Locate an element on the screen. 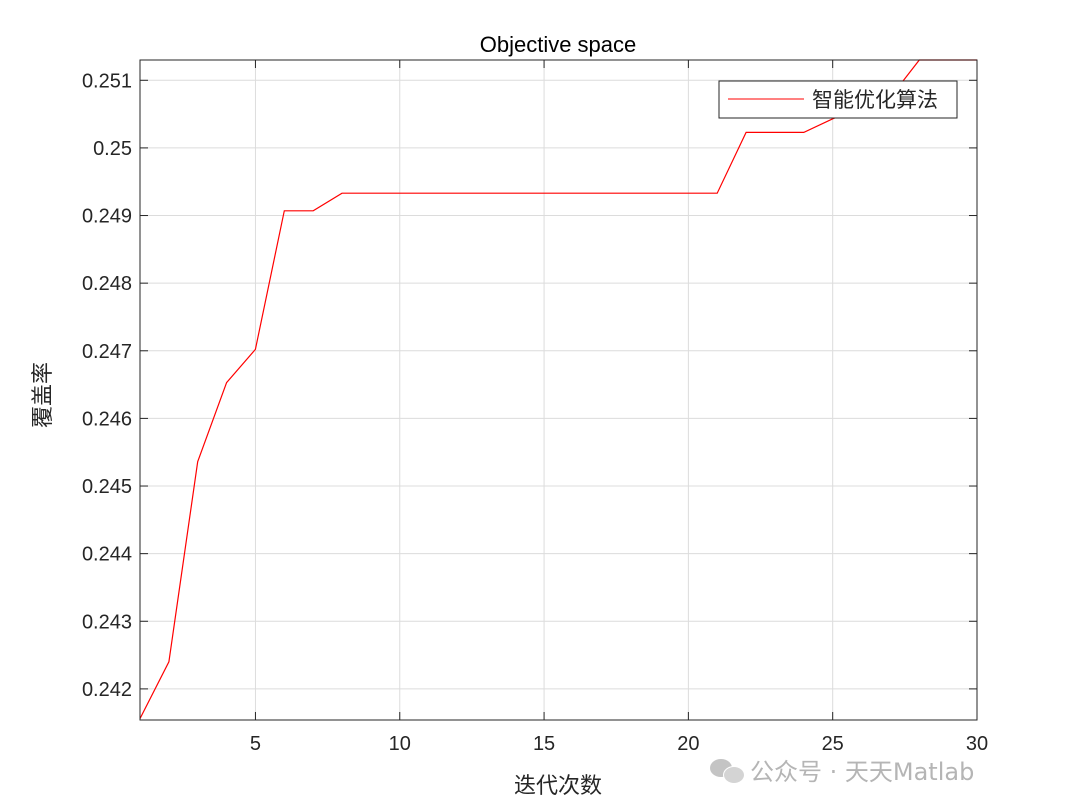 Image resolution: width=1080 pixels, height=810 pixels. legend-label: 智能优化算法 is located at coordinates (875, 100).